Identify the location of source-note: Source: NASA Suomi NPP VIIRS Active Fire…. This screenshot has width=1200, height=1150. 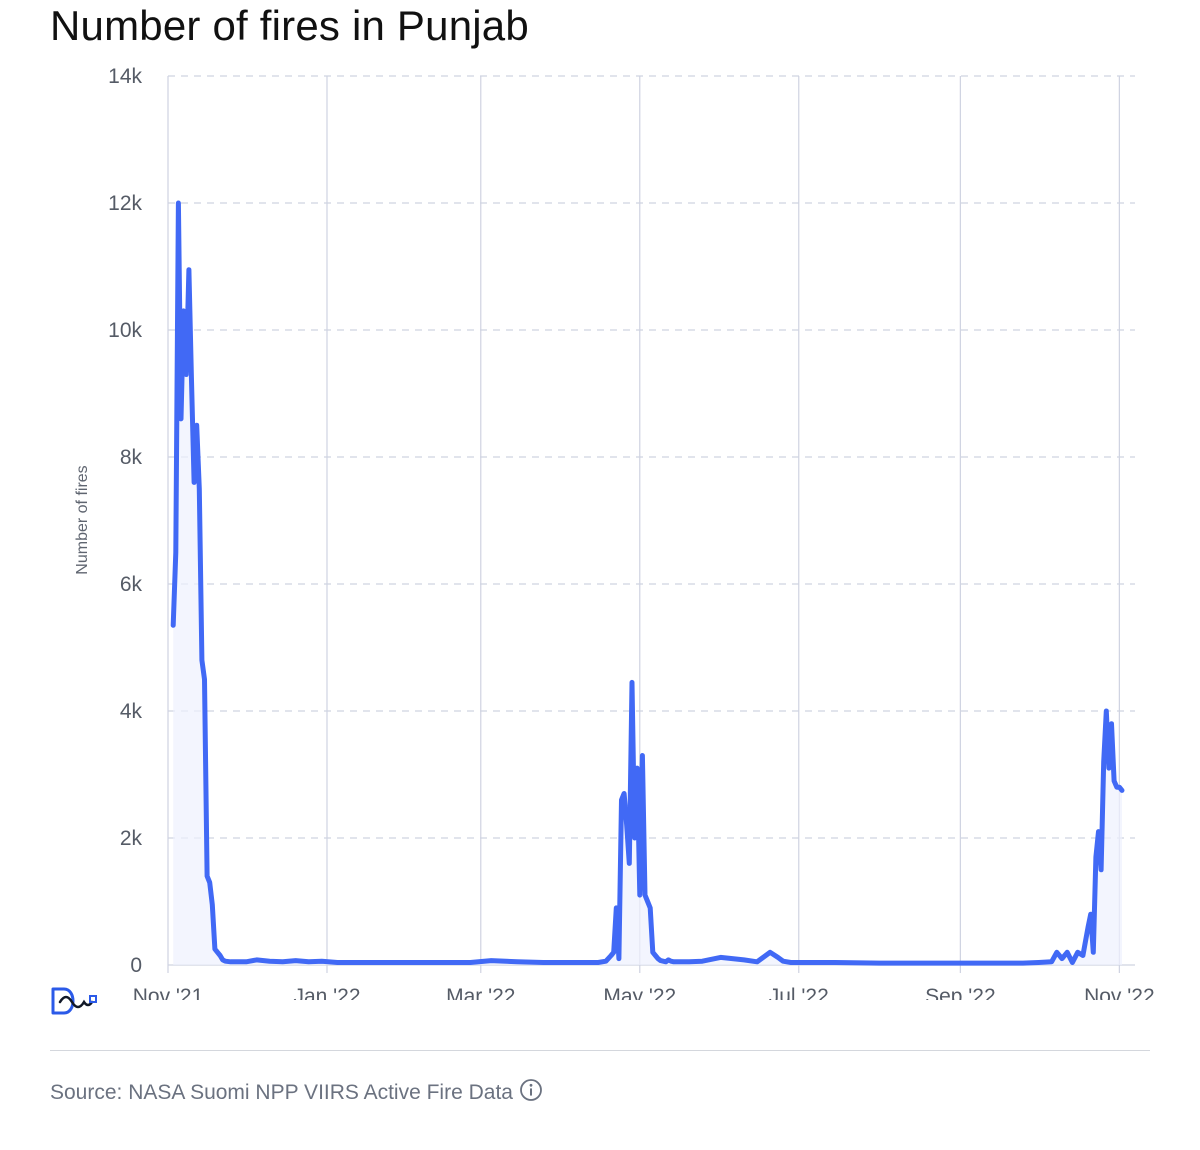
(296, 1093).